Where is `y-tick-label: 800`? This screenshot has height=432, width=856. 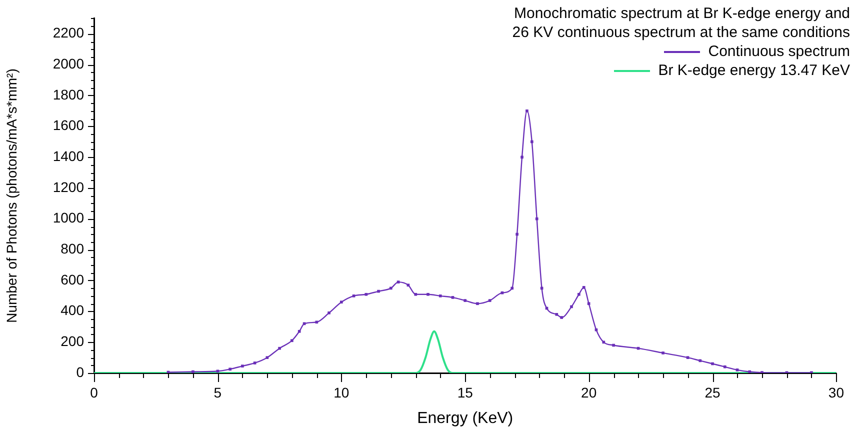 y-tick-label: 800 is located at coordinates (72, 248).